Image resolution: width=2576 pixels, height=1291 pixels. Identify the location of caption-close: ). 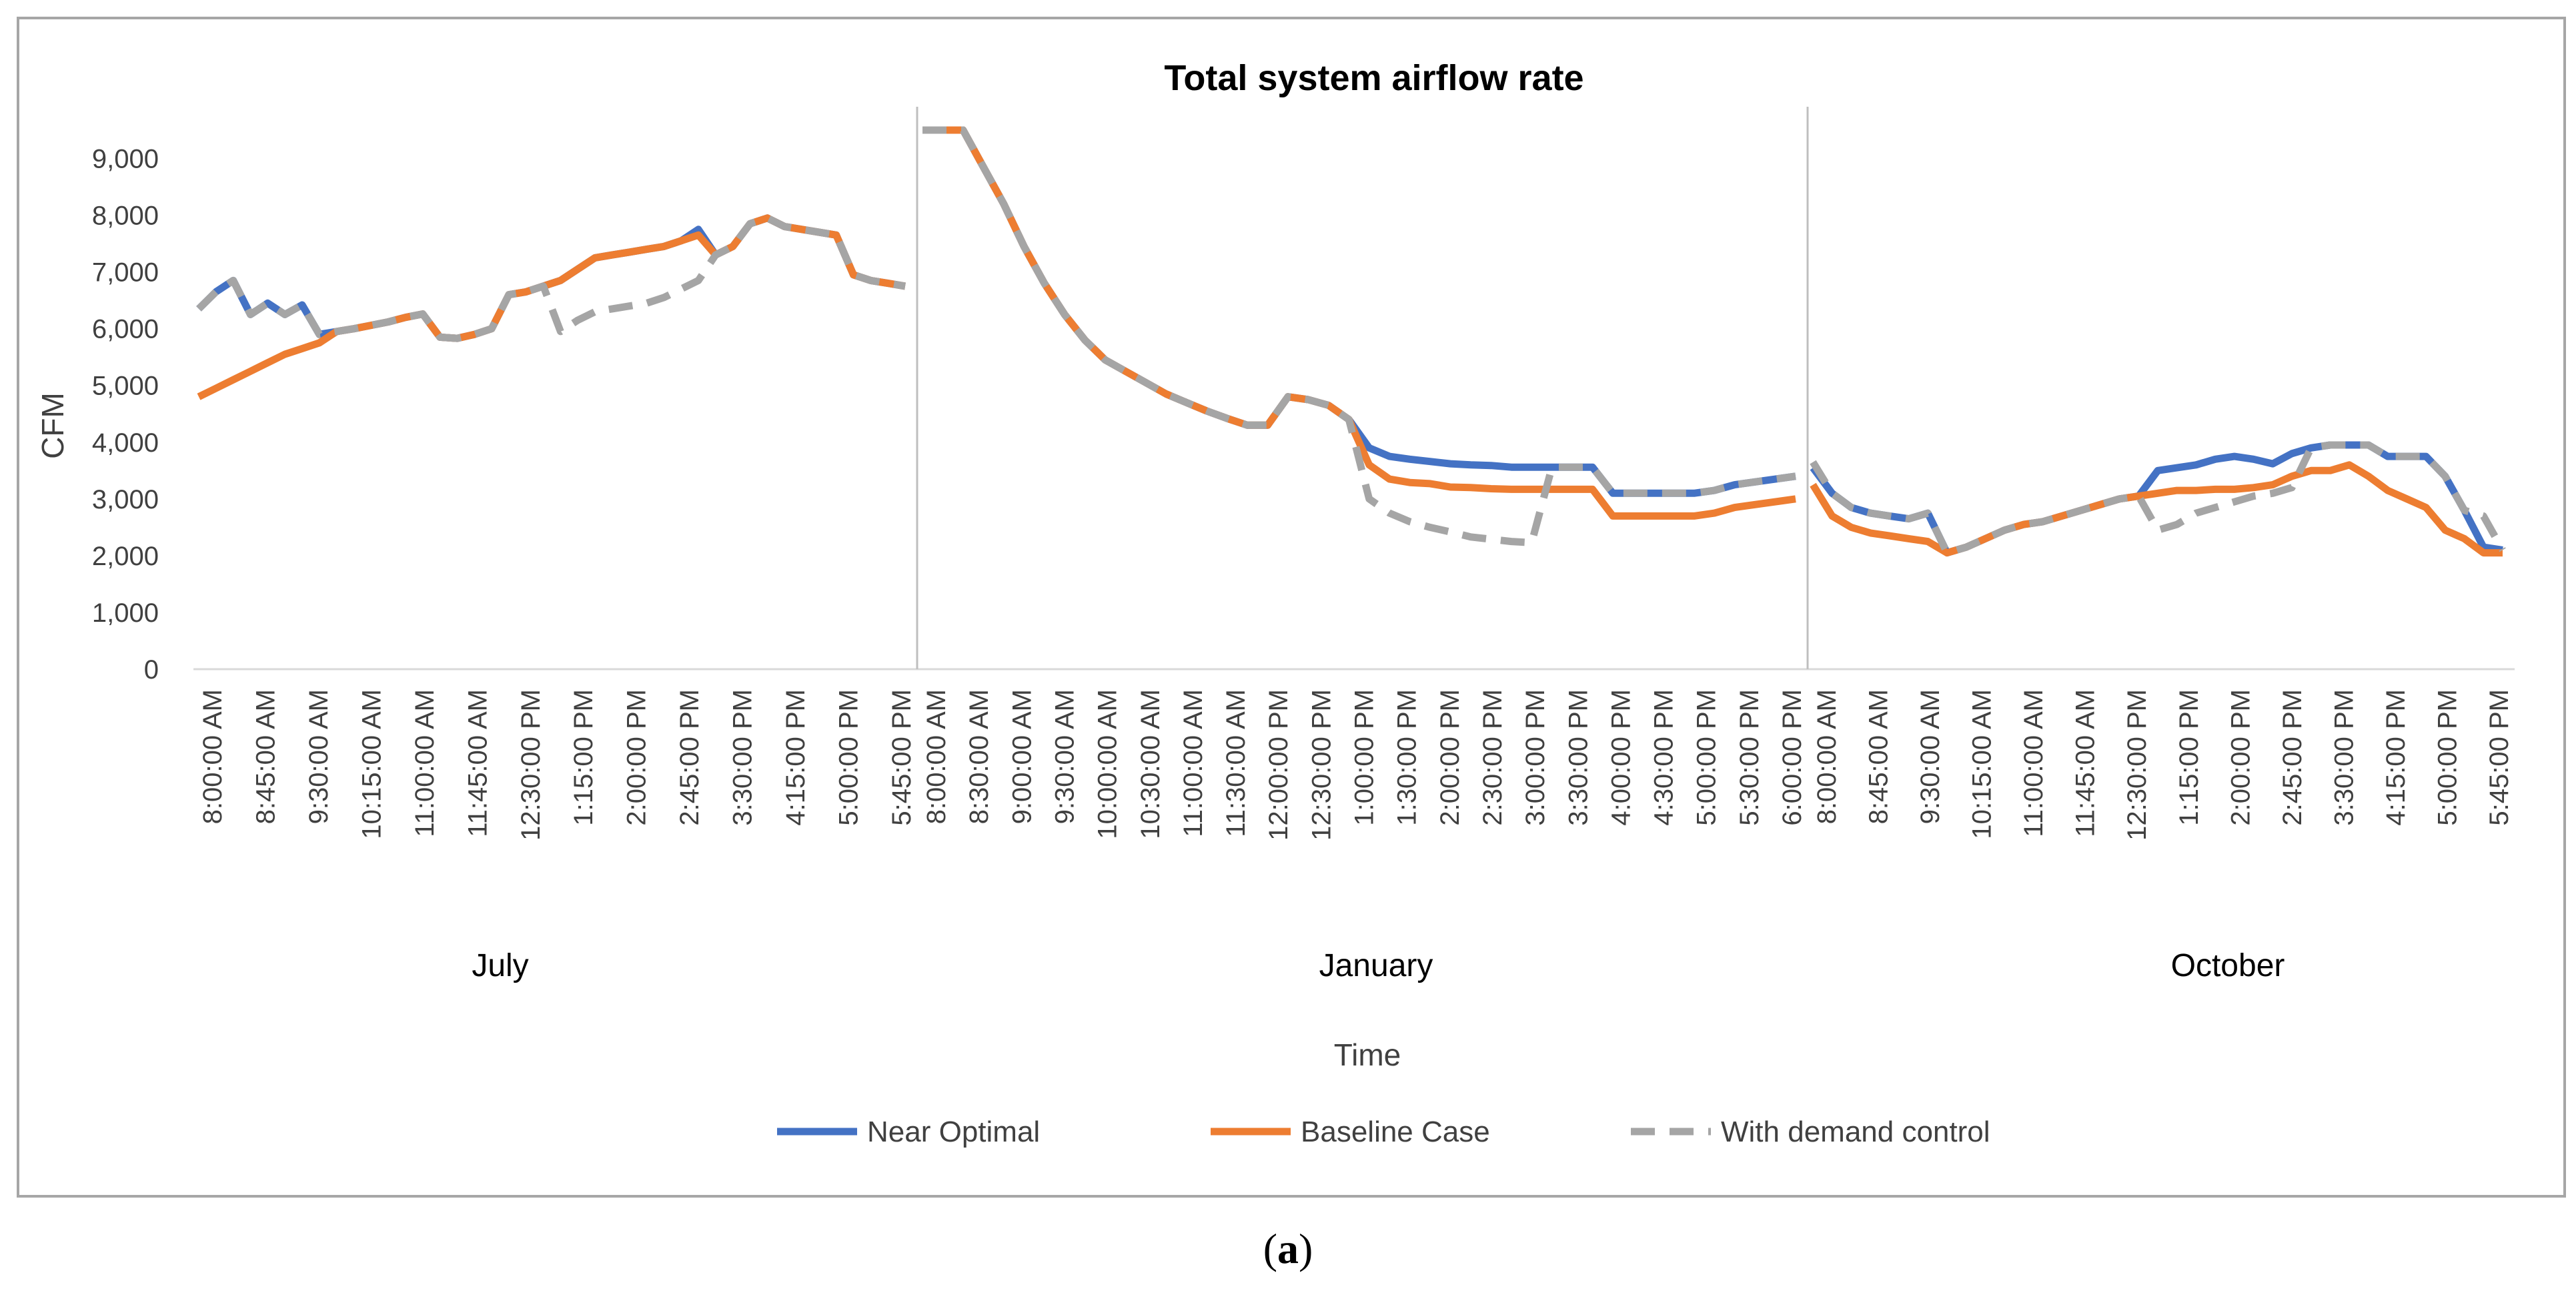
(1306, 1248).